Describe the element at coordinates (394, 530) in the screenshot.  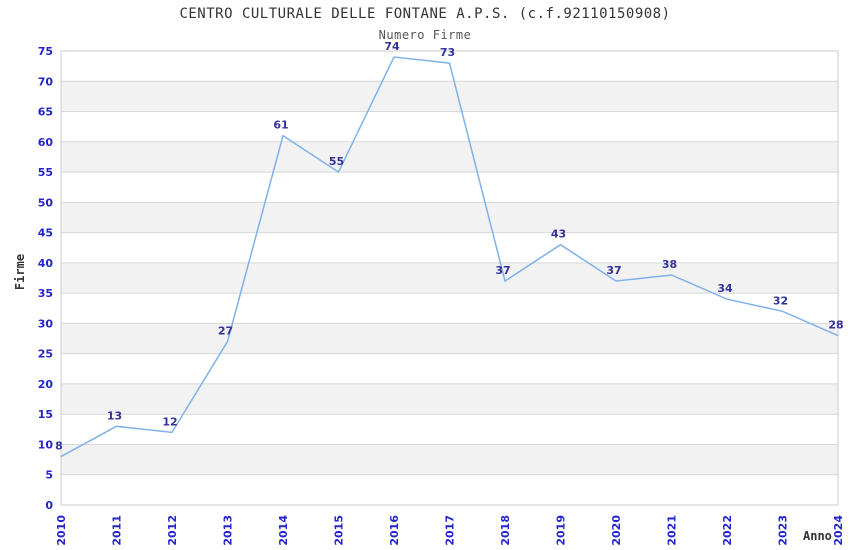
I see `x-tick-label: 2016` at that location.